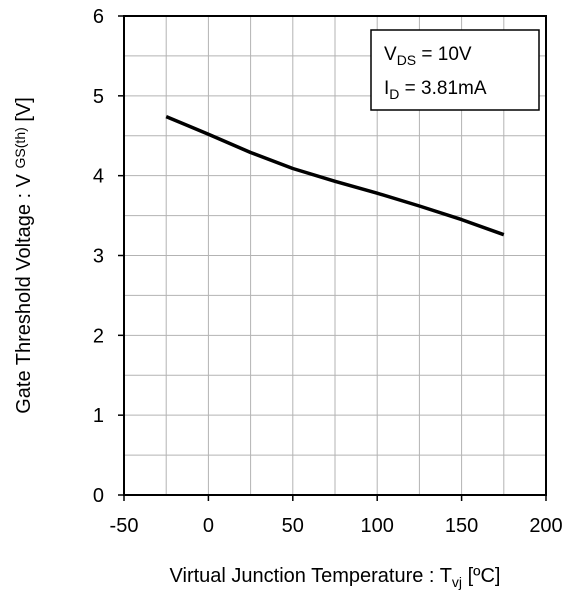  I want to click on y-axis-label: Gate Threshold Voltage : V GS(th) [V], so click(23, 255).